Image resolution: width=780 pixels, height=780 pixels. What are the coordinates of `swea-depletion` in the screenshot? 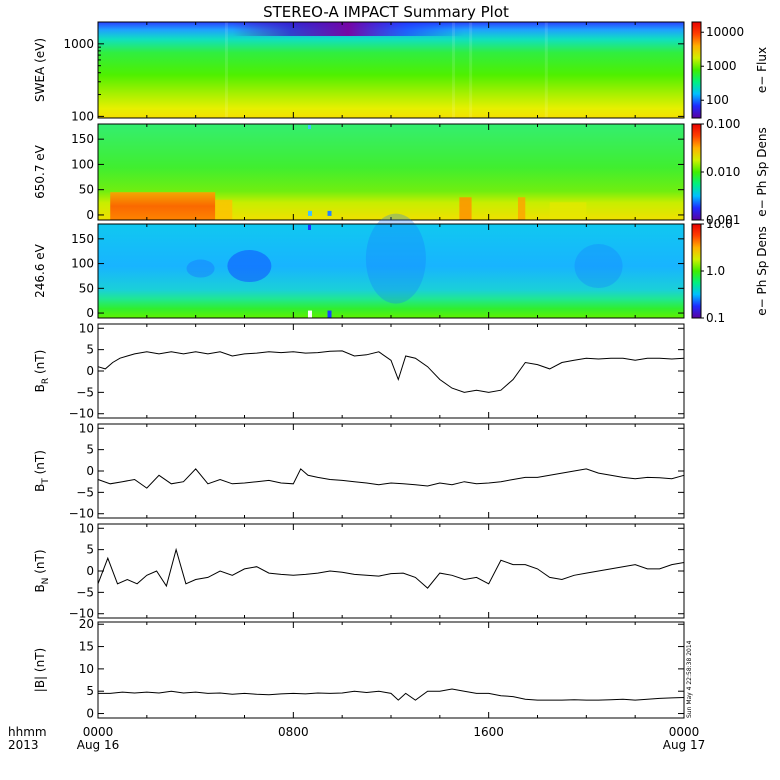 It's located at (348, 29).